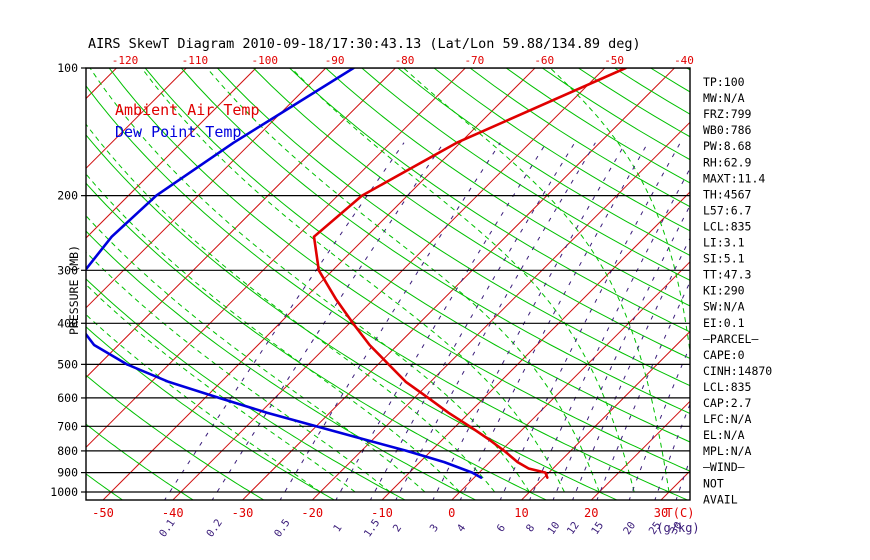 This screenshot has width=870, height=560. What do you see at coordinates (713, 483) in the screenshot?
I see `sounding-index-item: NOT` at bounding box center [713, 483].